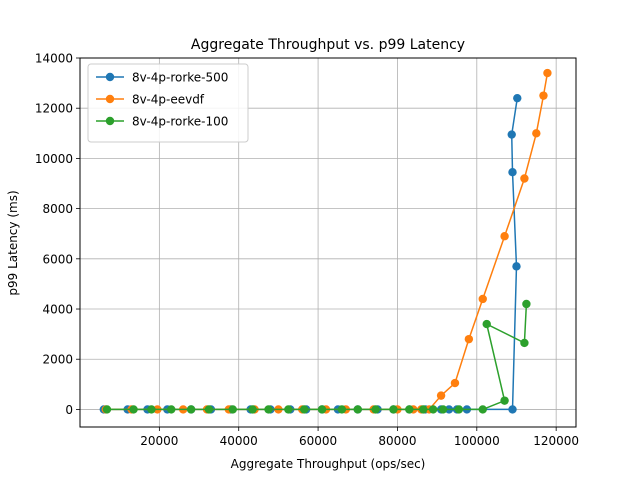 Image resolution: width=640 pixels, height=484 pixels. What do you see at coordinates (318, 441) in the screenshot?
I see `x-tick-label: 60000` at bounding box center [318, 441].